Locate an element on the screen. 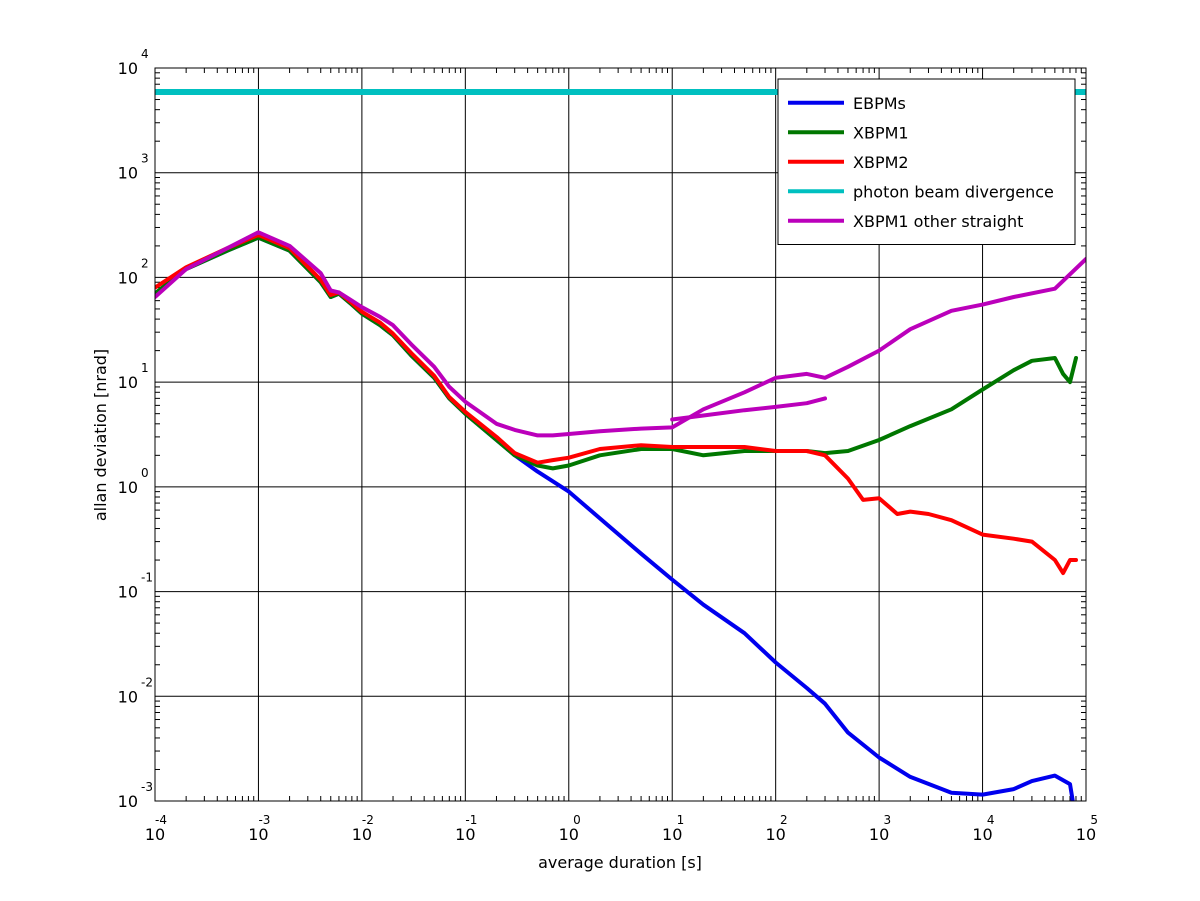 The width and height of the screenshot is (1200, 901). x-tick-exponent: 1 is located at coordinates (681, 820).